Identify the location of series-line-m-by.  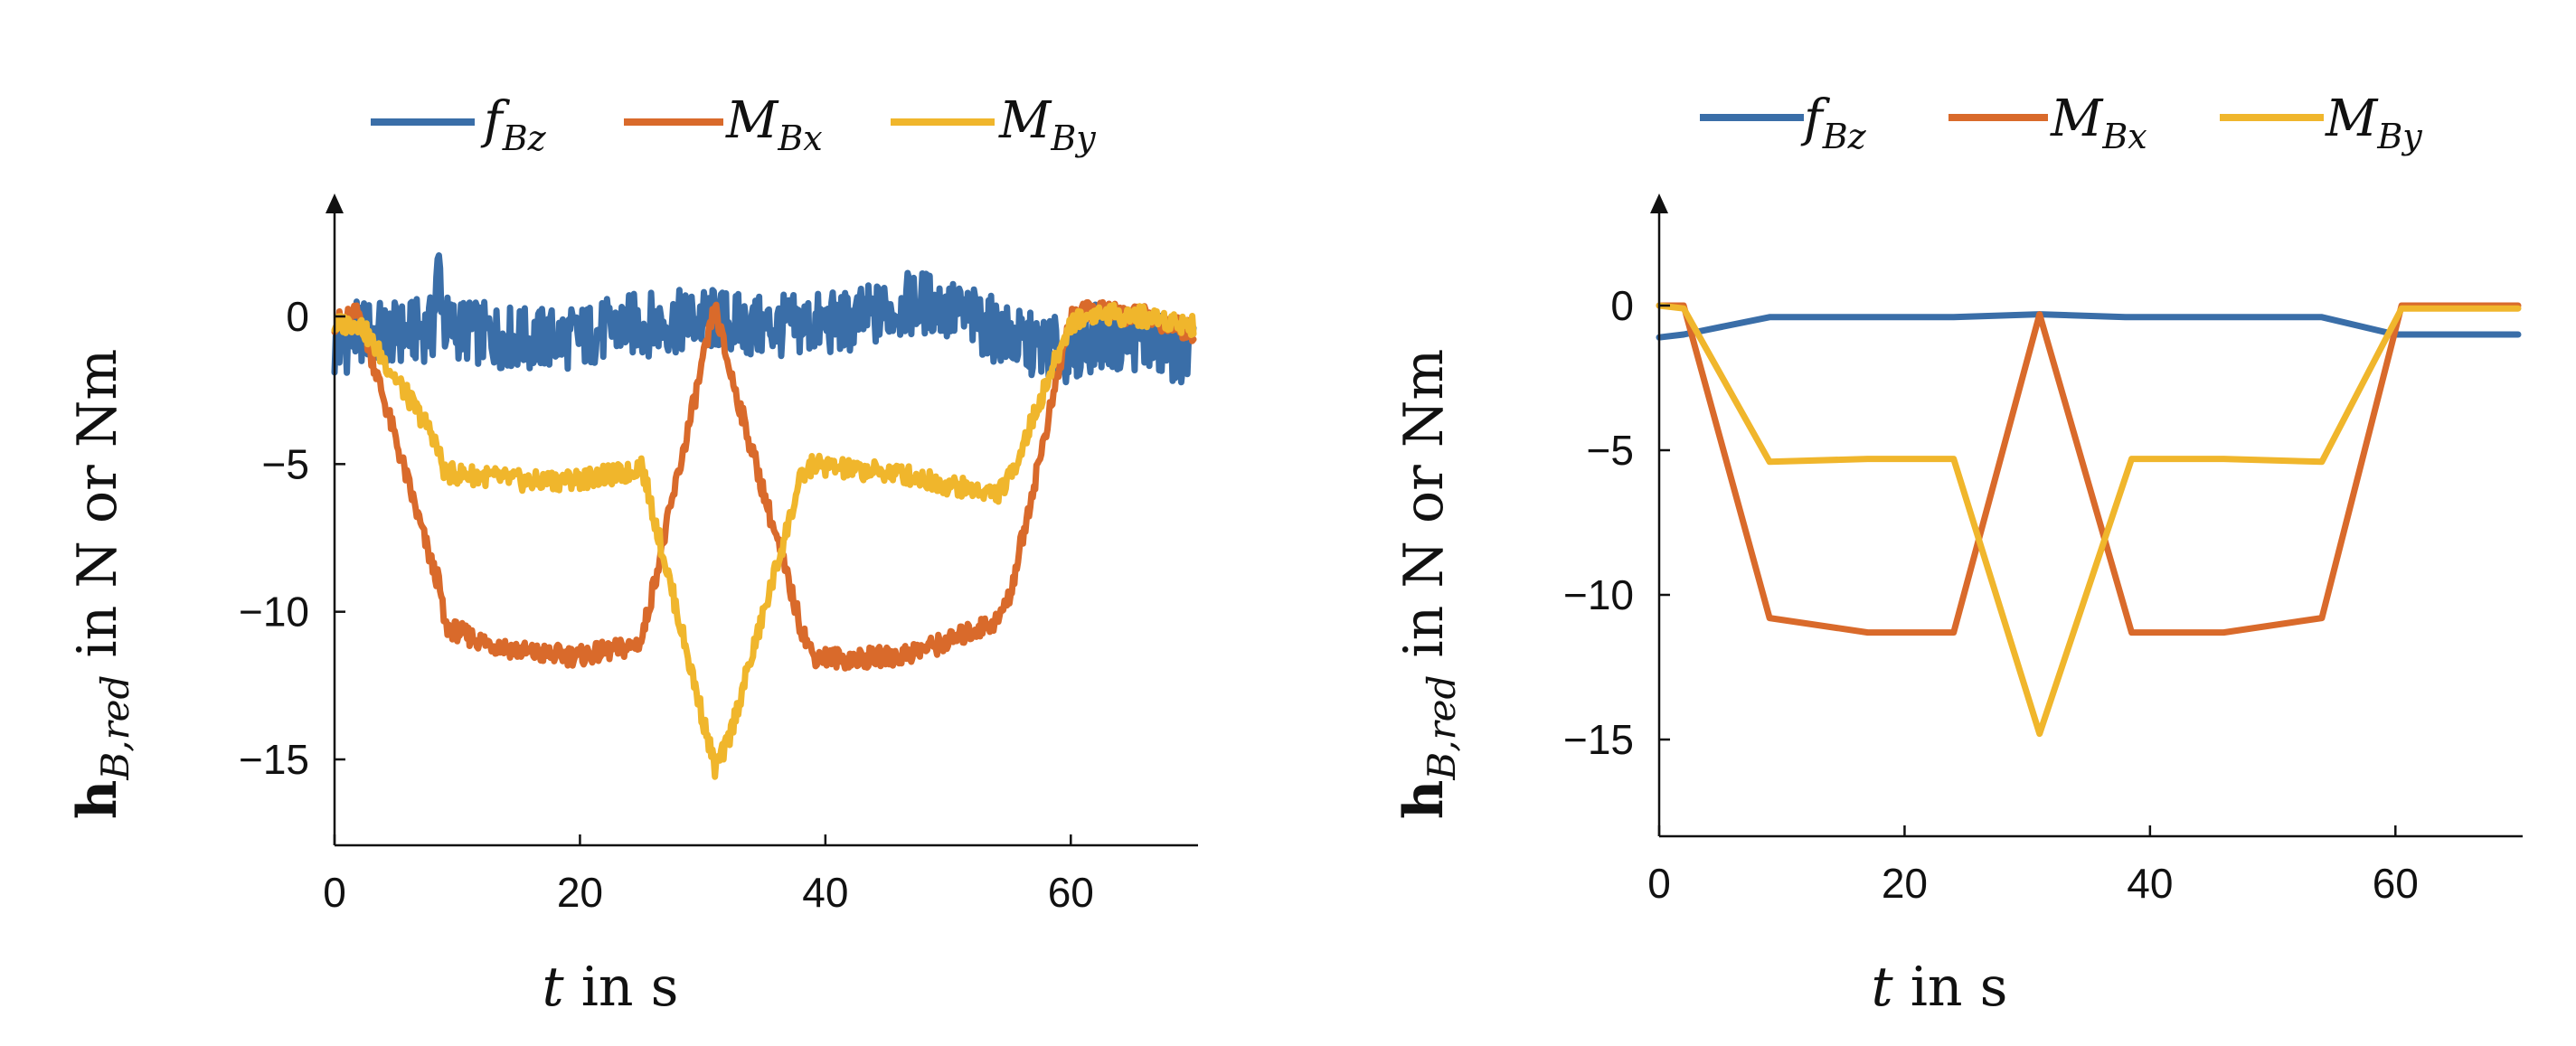
(2089, 520).